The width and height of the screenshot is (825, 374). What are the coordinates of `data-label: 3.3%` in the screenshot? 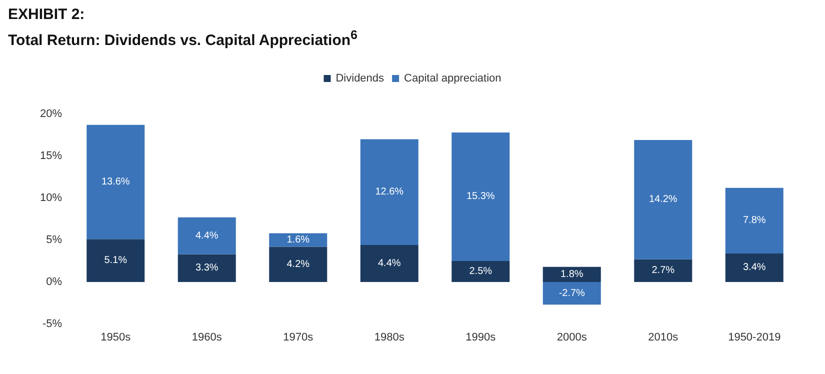 It's located at (206, 268).